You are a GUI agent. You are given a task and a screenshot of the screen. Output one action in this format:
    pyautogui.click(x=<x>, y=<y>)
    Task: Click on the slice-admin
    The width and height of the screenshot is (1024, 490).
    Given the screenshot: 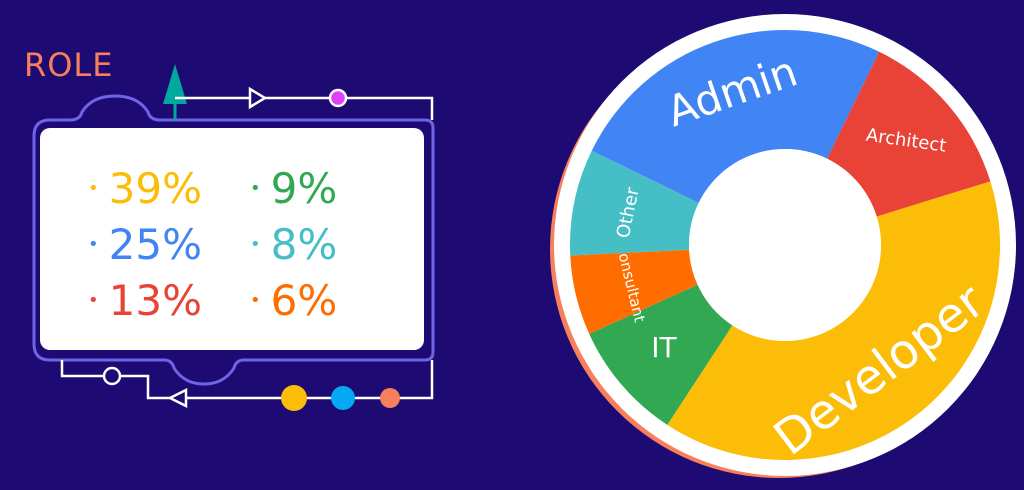 What is the action you would take?
    pyautogui.click(x=735, y=116)
    